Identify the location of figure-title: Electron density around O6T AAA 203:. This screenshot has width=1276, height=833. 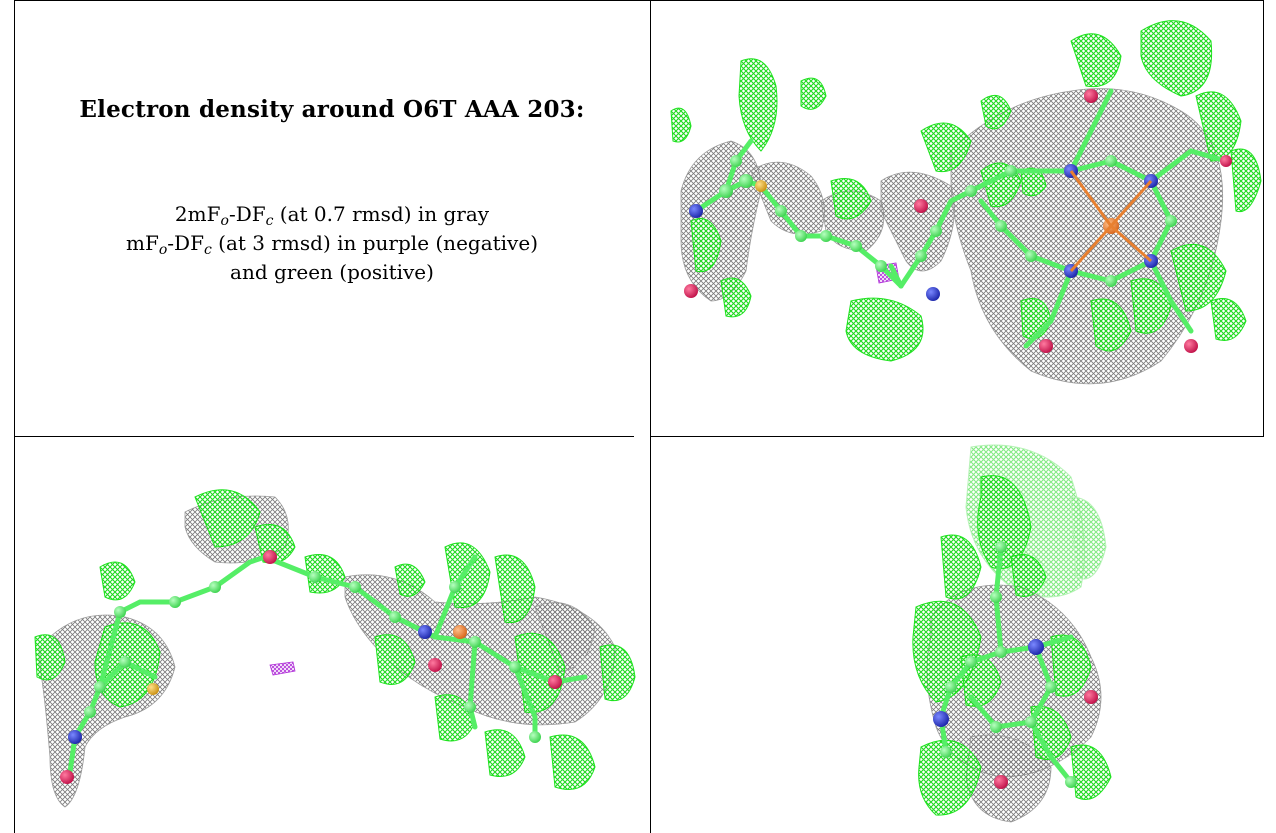
(332, 109).